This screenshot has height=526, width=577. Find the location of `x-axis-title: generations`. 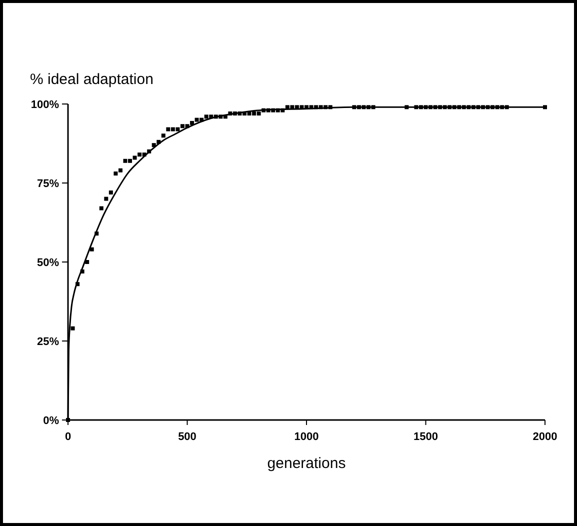

x-axis-title: generations is located at coordinates (306, 463).